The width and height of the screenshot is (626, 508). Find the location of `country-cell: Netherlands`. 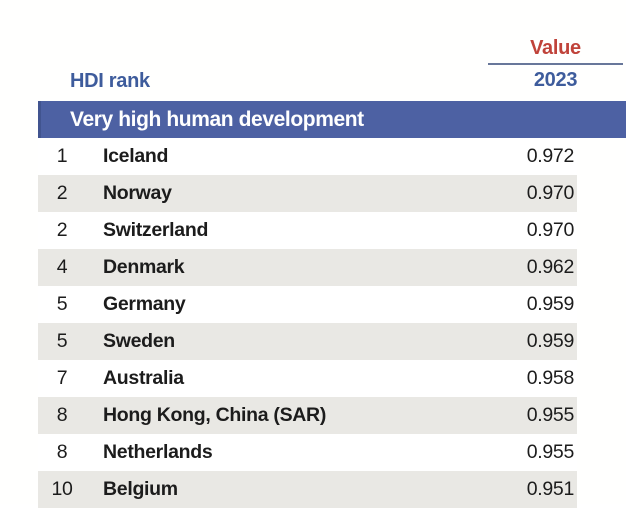

country-cell: Netherlands is located at coordinates (158, 452).